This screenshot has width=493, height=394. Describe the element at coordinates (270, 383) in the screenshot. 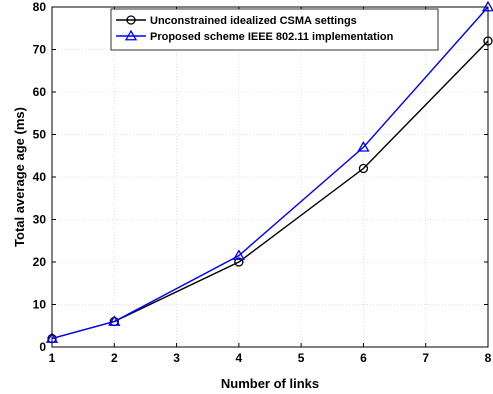

I see `x-axis-label: Number of links` at that location.